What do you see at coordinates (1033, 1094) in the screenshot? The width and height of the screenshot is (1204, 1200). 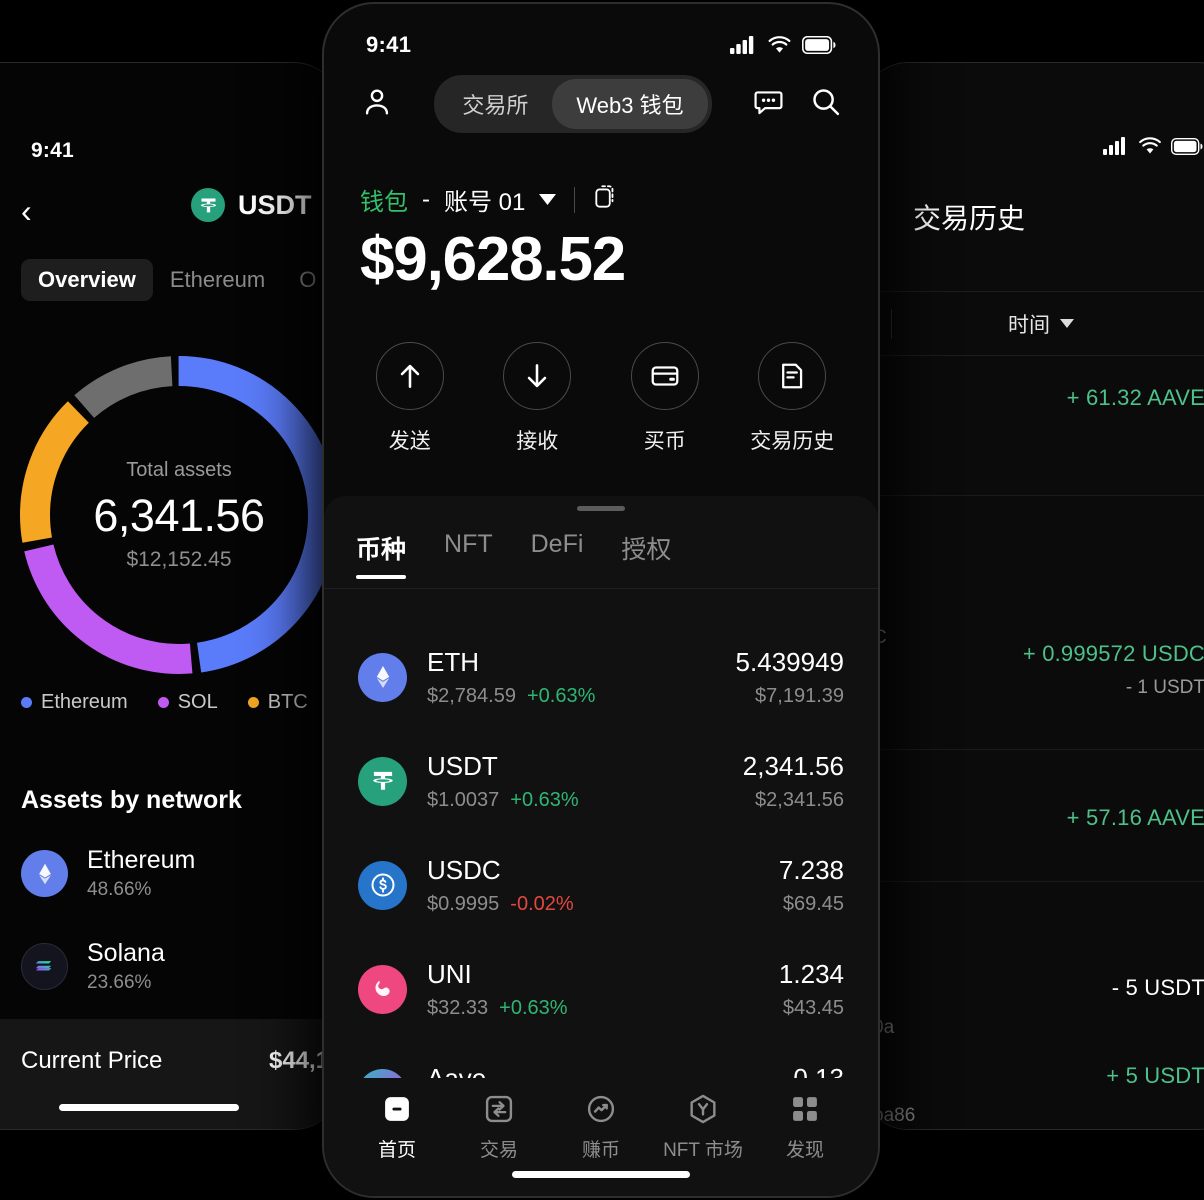 I see `transaction-row: + 5 USDT ba86` at bounding box center [1033, 1094].